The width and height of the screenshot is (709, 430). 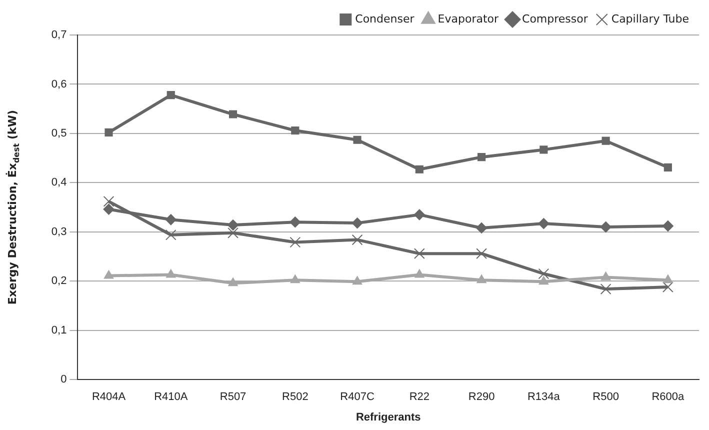 I want to click on y-axis-title: Exergy Destruction, Ėxdest (kW), so click(x=13, y=207).